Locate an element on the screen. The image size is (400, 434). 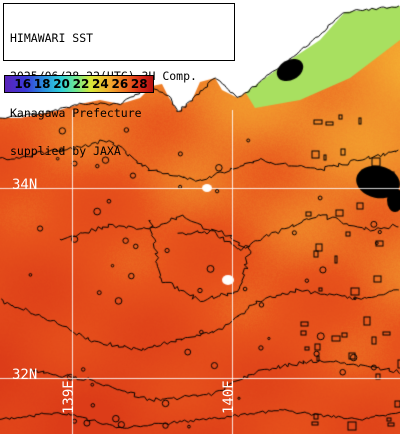
colorbar-tick: 26 is located at coordinates (120, 84).